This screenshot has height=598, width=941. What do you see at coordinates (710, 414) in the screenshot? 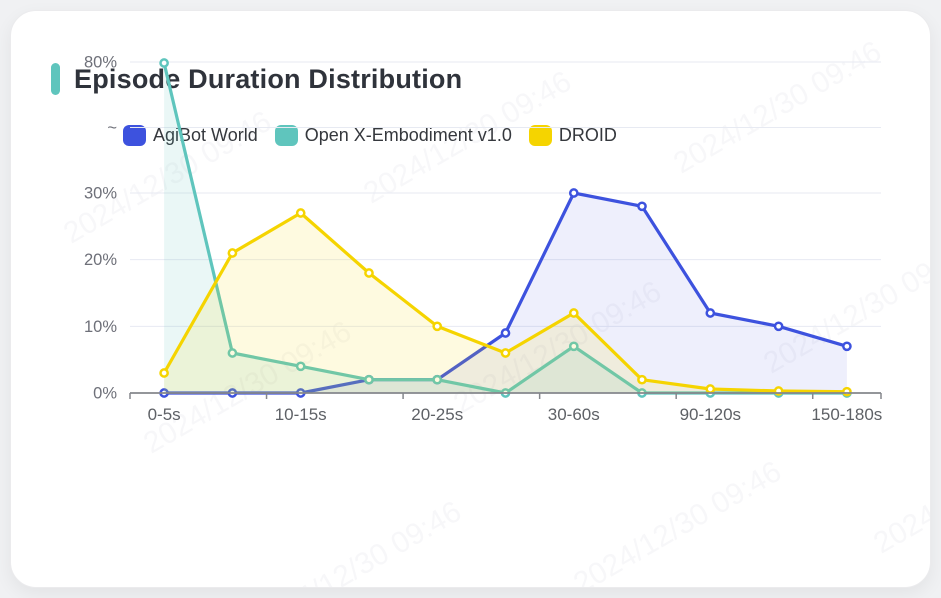
I see `x-axis-label: 90-120s` at bounding box center [710, 414].